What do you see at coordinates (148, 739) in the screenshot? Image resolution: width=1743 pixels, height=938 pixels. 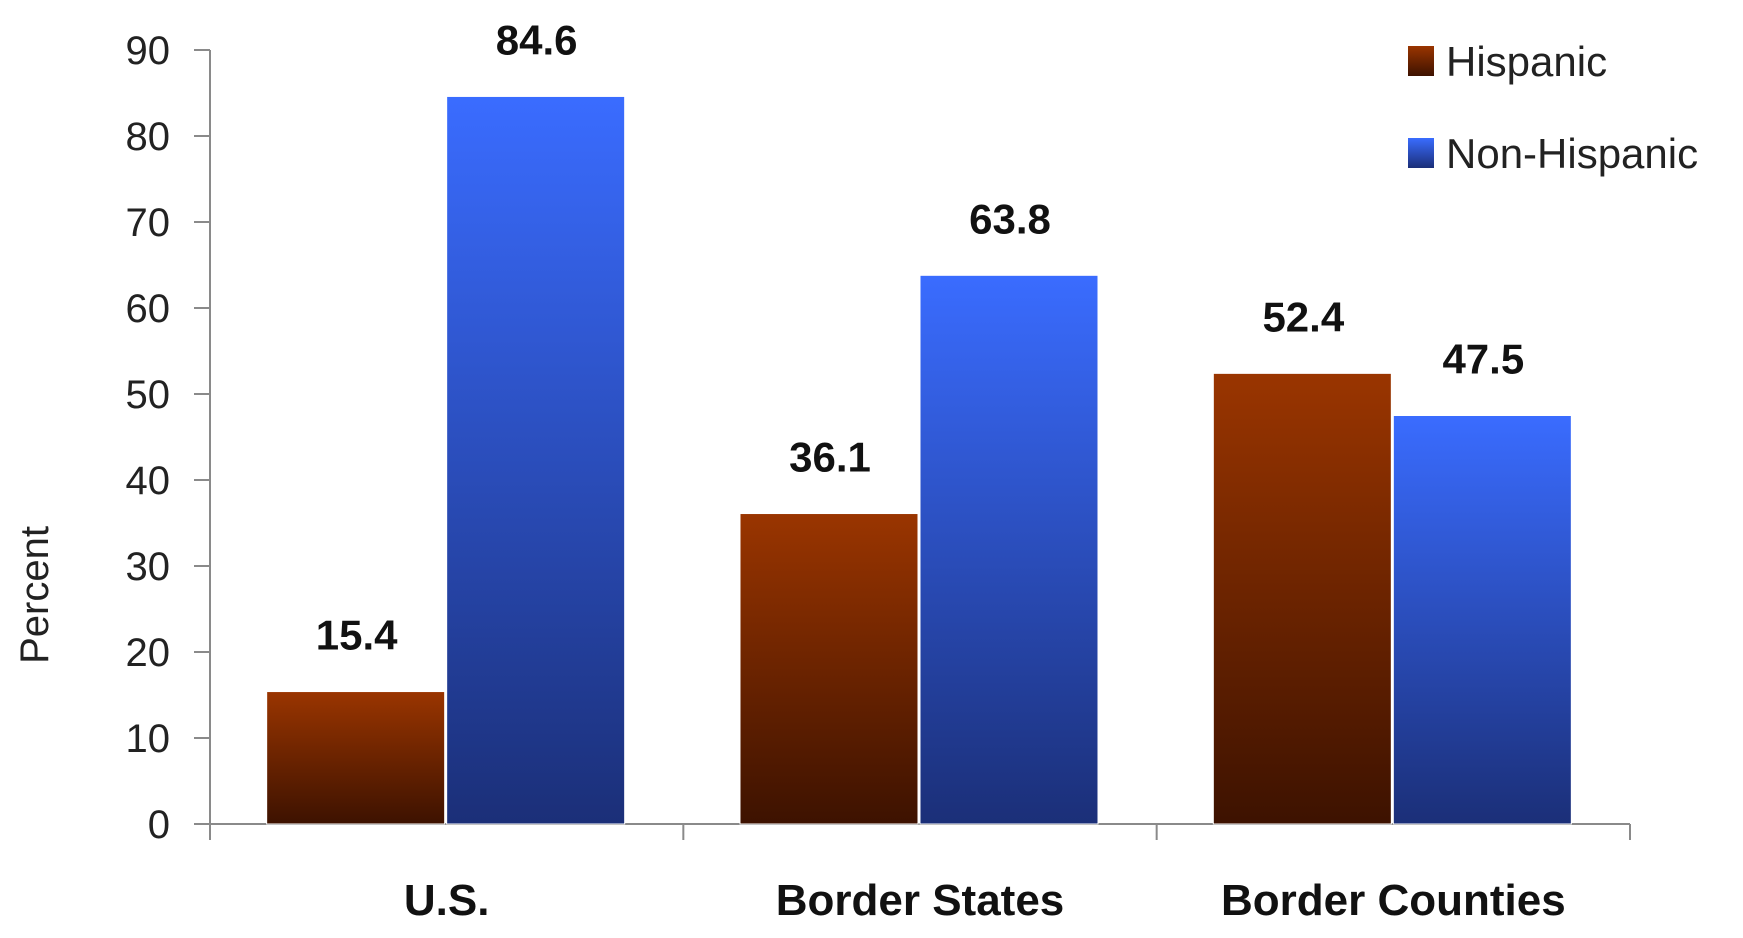 I see `y-tick-label: 10` at bounding box center [148, 739].